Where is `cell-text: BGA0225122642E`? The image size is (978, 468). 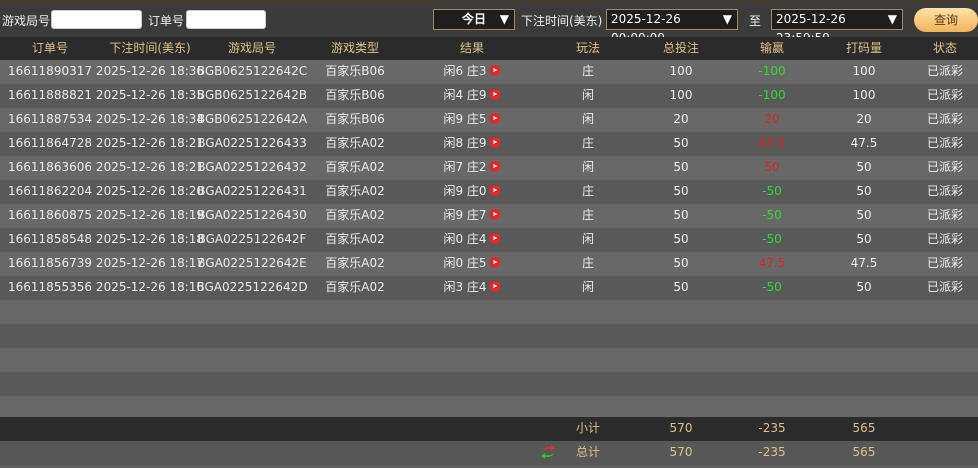 cell-text: BGA0225122642E is located at coordinates (252, 263).